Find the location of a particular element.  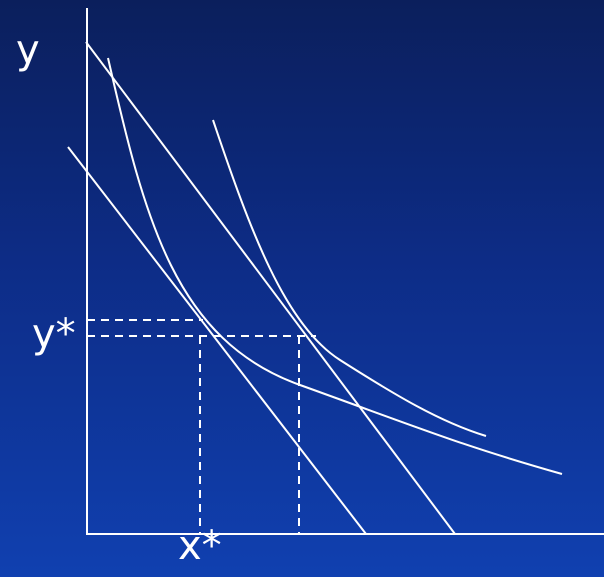

x-star-label: x* is located at coordinates (200, 546).